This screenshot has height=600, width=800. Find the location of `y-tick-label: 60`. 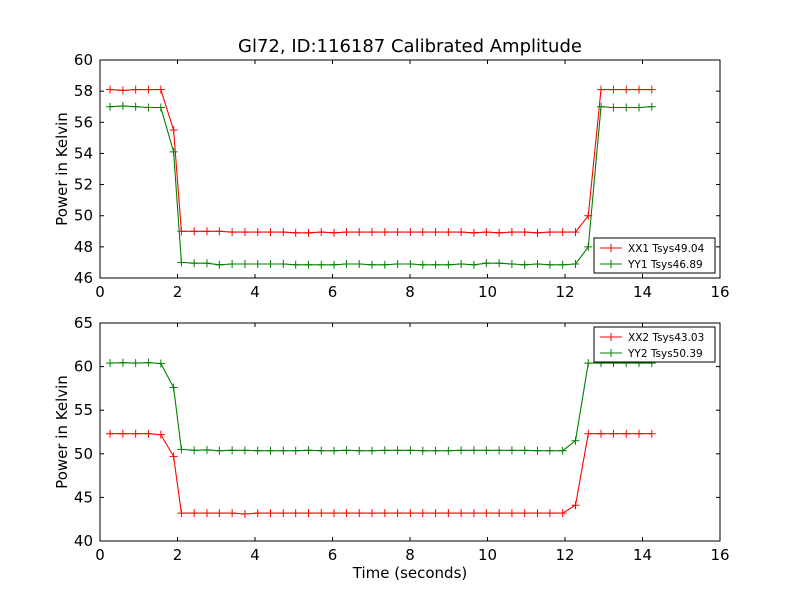

y-tick-label: 60 is located at coordinates (83, 60).